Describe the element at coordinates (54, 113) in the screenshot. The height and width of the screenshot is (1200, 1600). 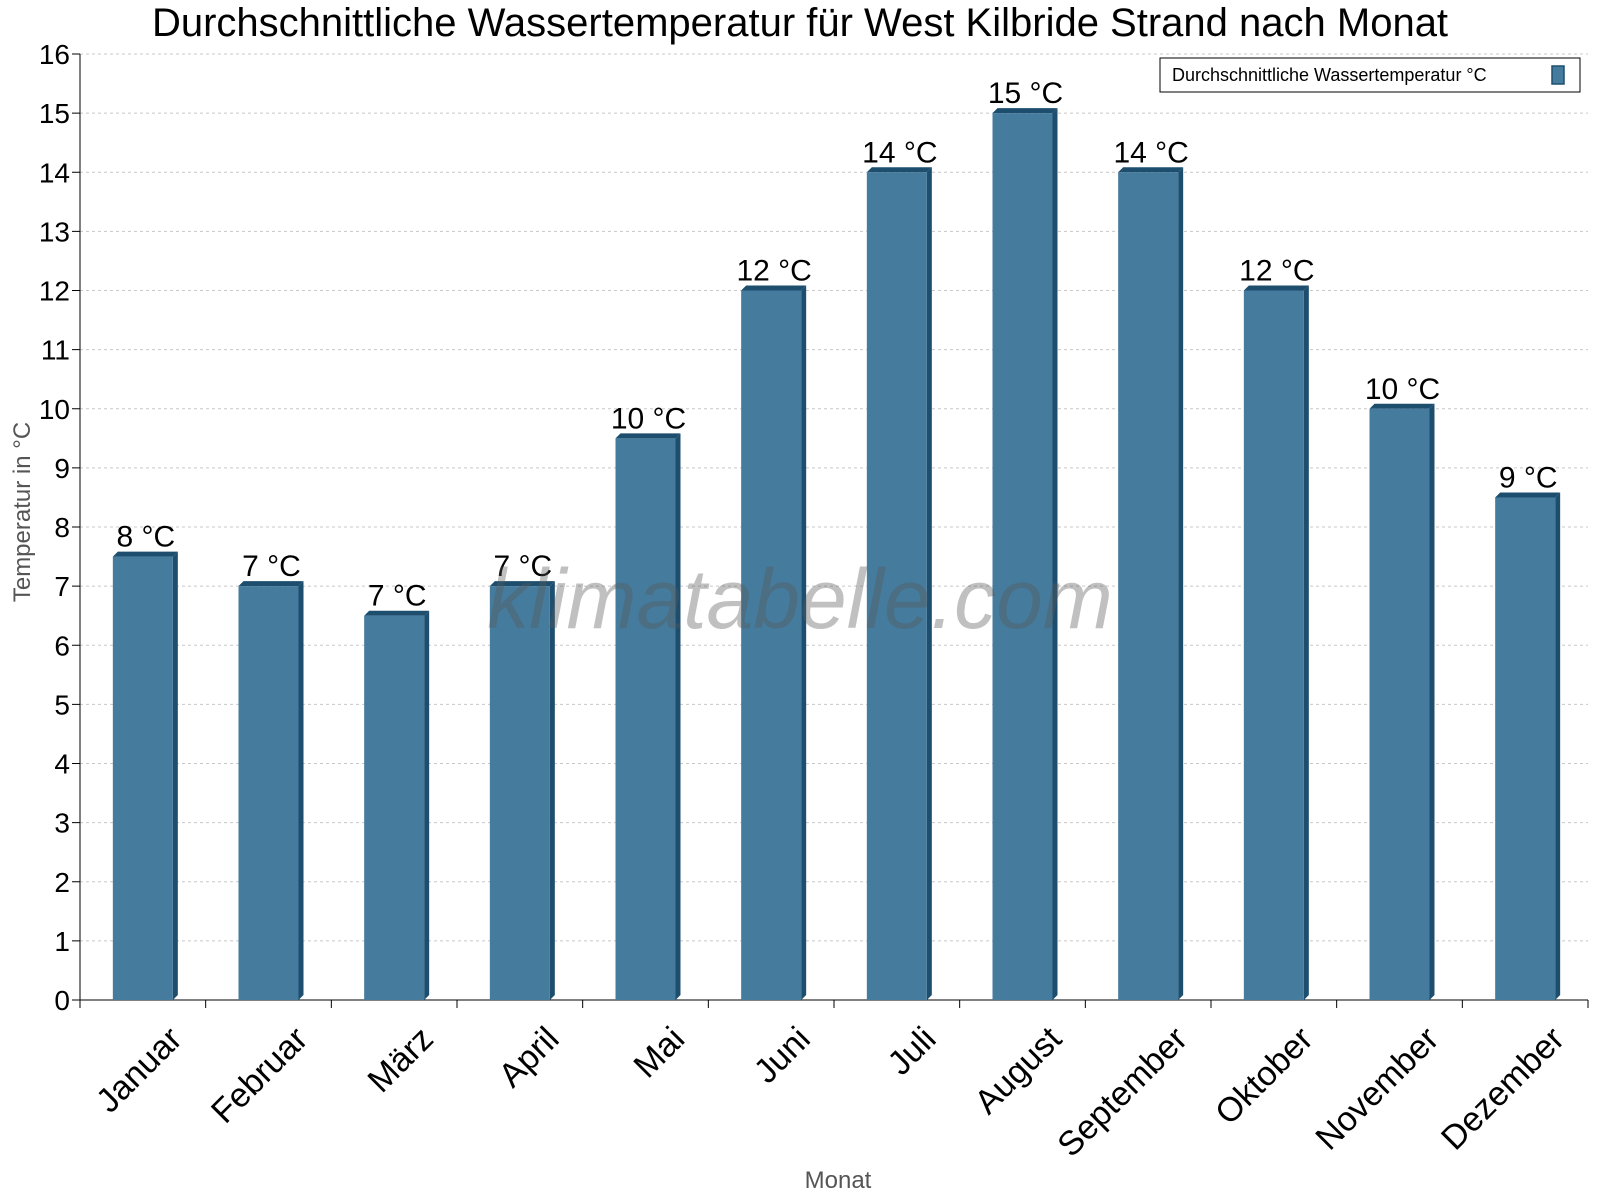
I see `y-tick-label: 15` at that location.